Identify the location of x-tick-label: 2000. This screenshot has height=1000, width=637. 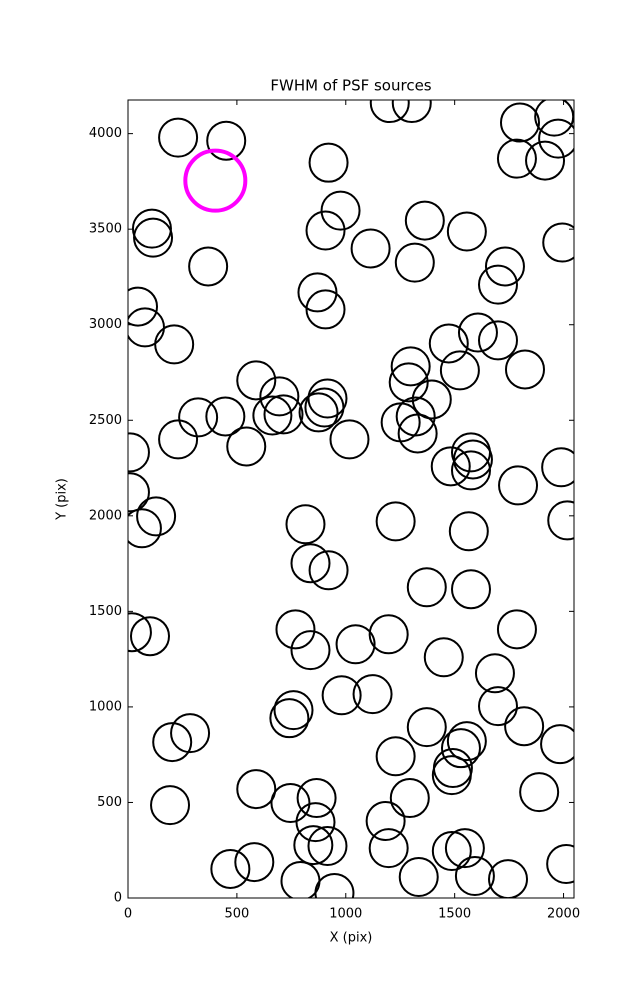
(563, 914).